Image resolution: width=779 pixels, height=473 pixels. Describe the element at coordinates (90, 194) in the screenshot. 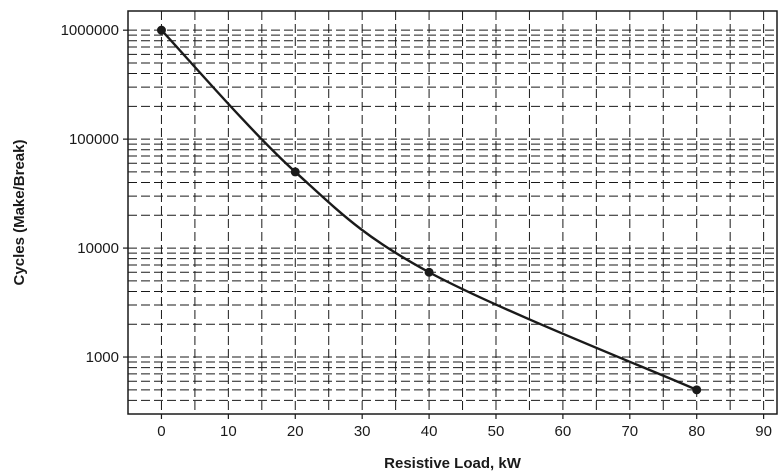

I see `y-tick-labels: 1000 10000 100000 1000000` at that location.